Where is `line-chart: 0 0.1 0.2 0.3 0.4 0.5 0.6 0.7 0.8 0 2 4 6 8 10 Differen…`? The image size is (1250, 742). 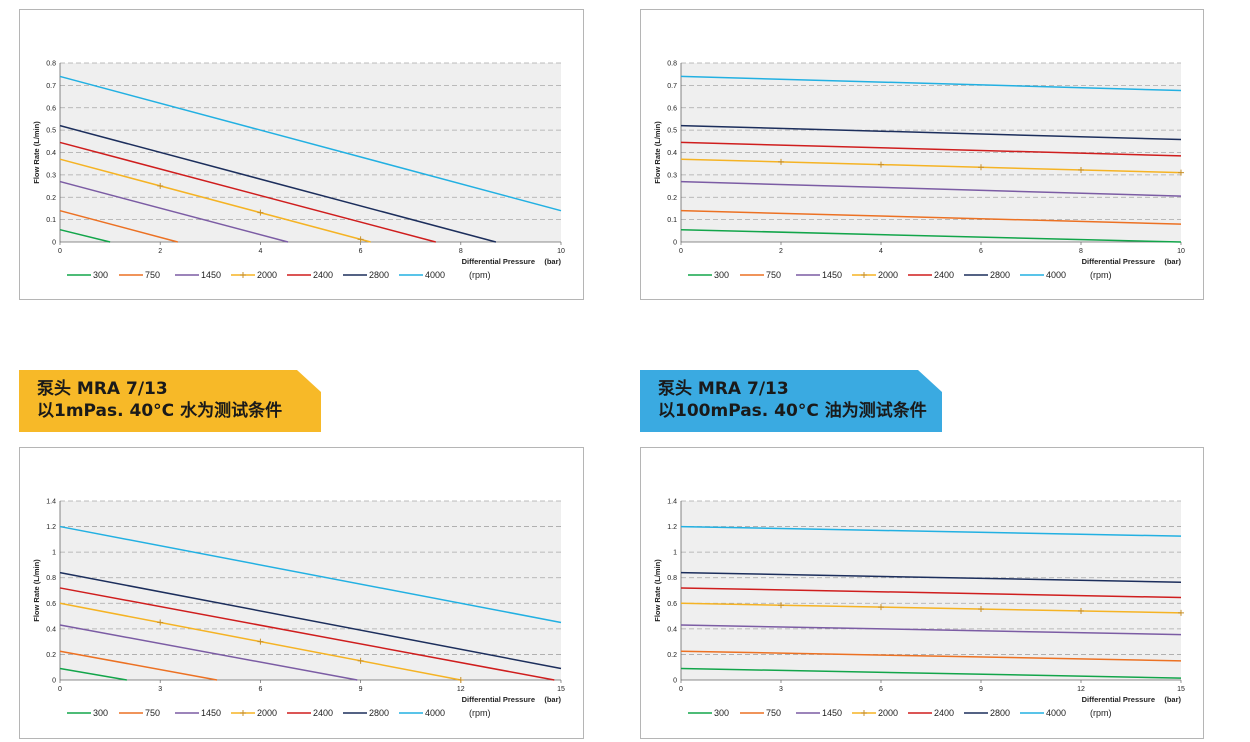 line-chart: 0 0.1 0.2 0.3 0.4 0.5 0.6 0.7 0.8 0 2 4 6 8 10 Differen… is located at coordinates (298, 171).